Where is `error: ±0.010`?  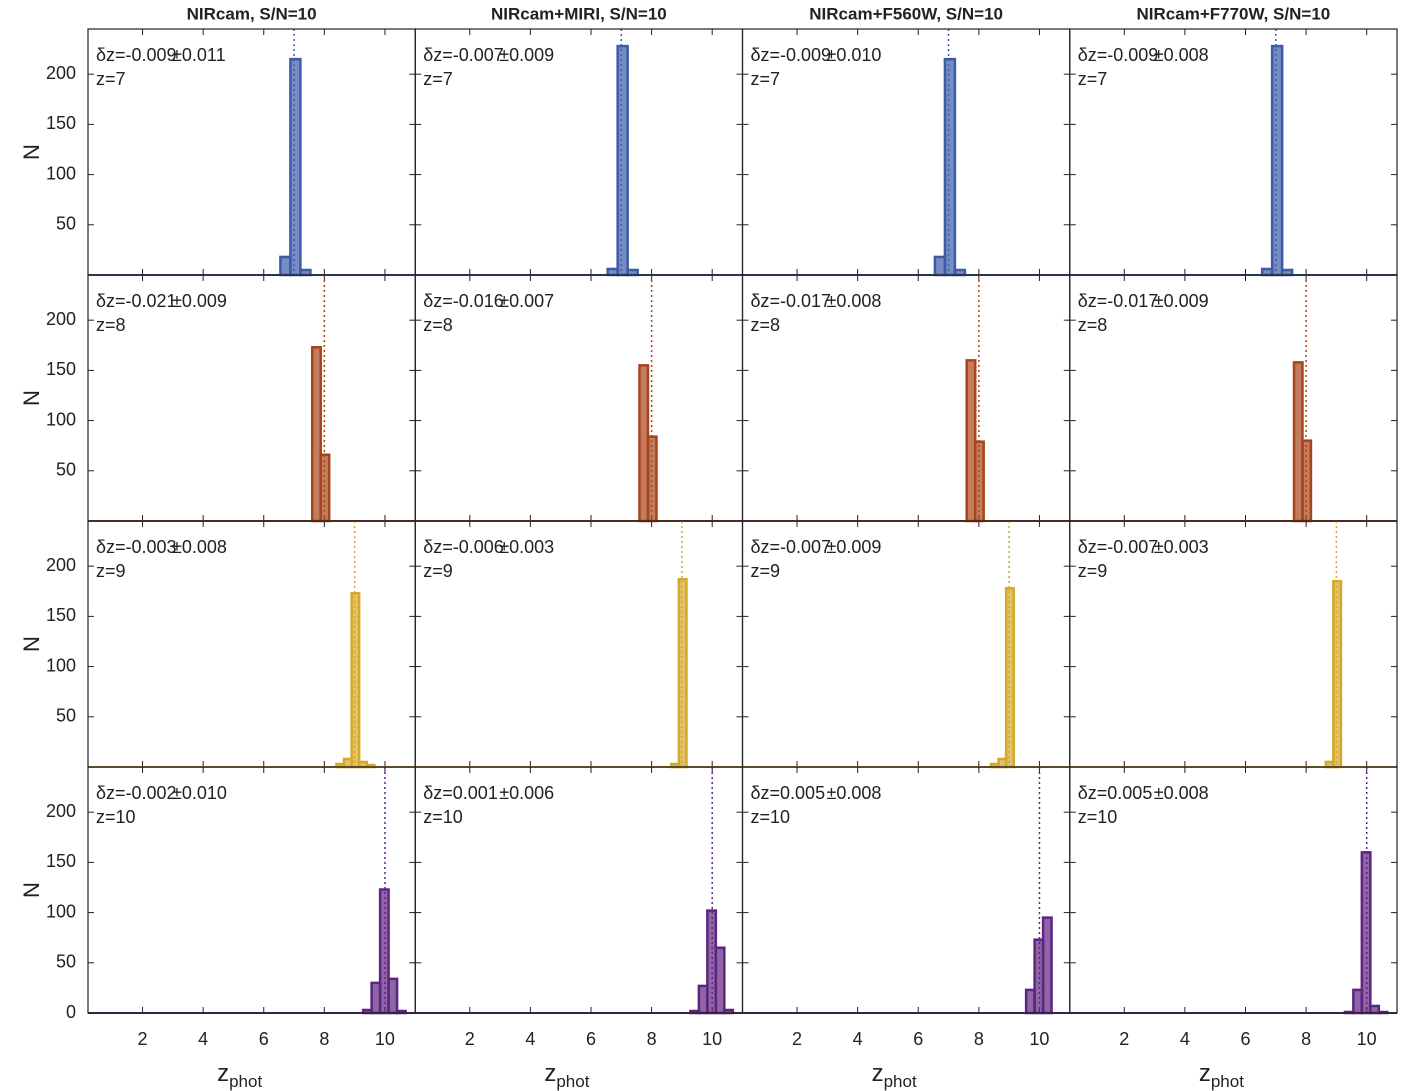
error: ±0.010 is located at coordinates (199, 793).